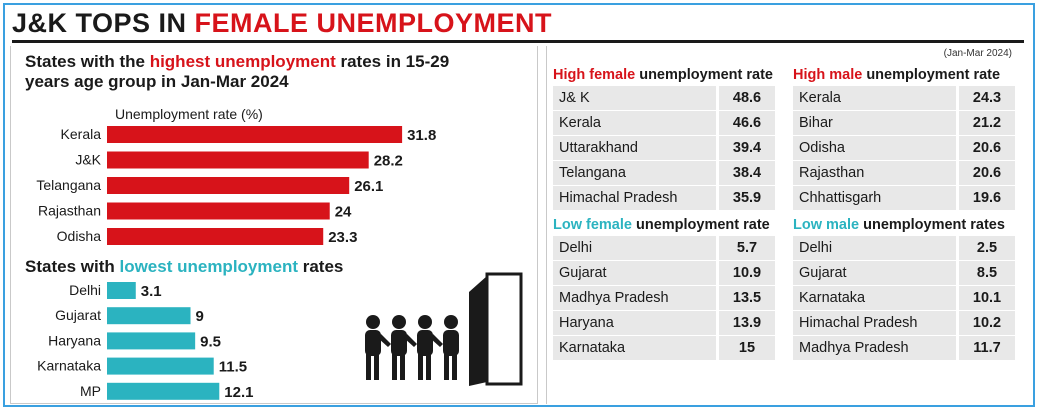 The height and width of the screenshot is (413, 1041). What do you see at coordinates (321, 266) in the screenshot?
I see `chart2-title-c: rates` at bounding box center [321, 266].